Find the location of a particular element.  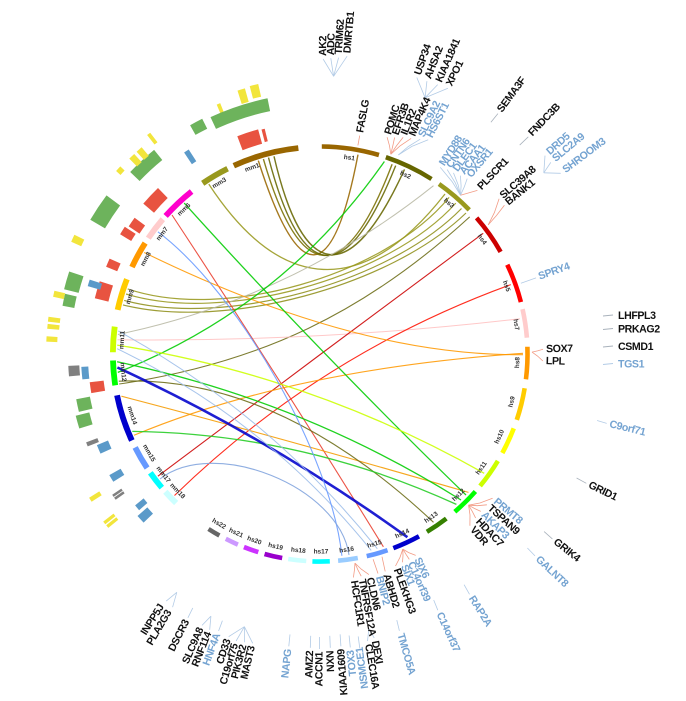

svg-text: mm11 is located at coordinates (122, 339).